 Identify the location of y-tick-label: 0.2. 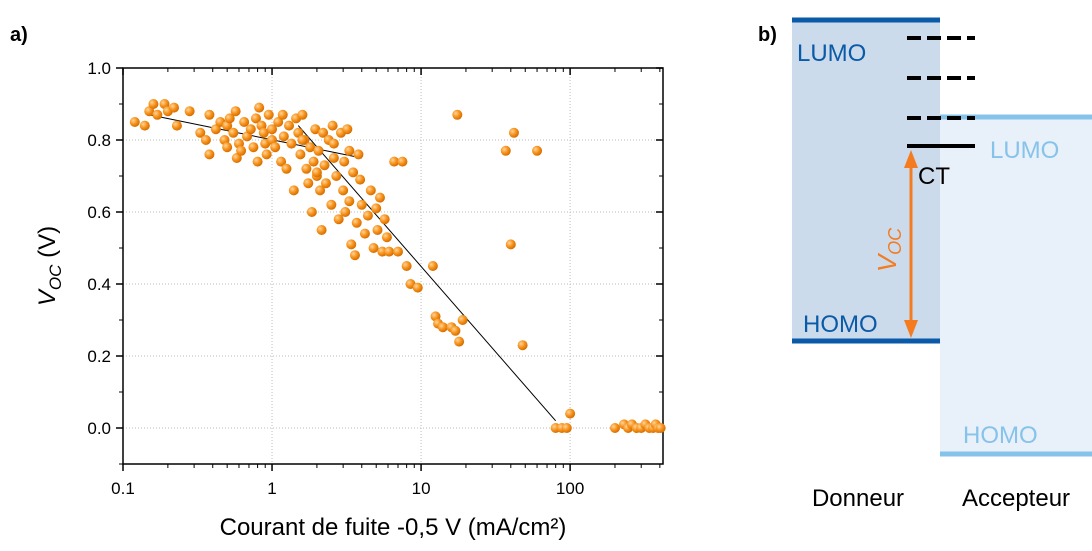
(99, 356).